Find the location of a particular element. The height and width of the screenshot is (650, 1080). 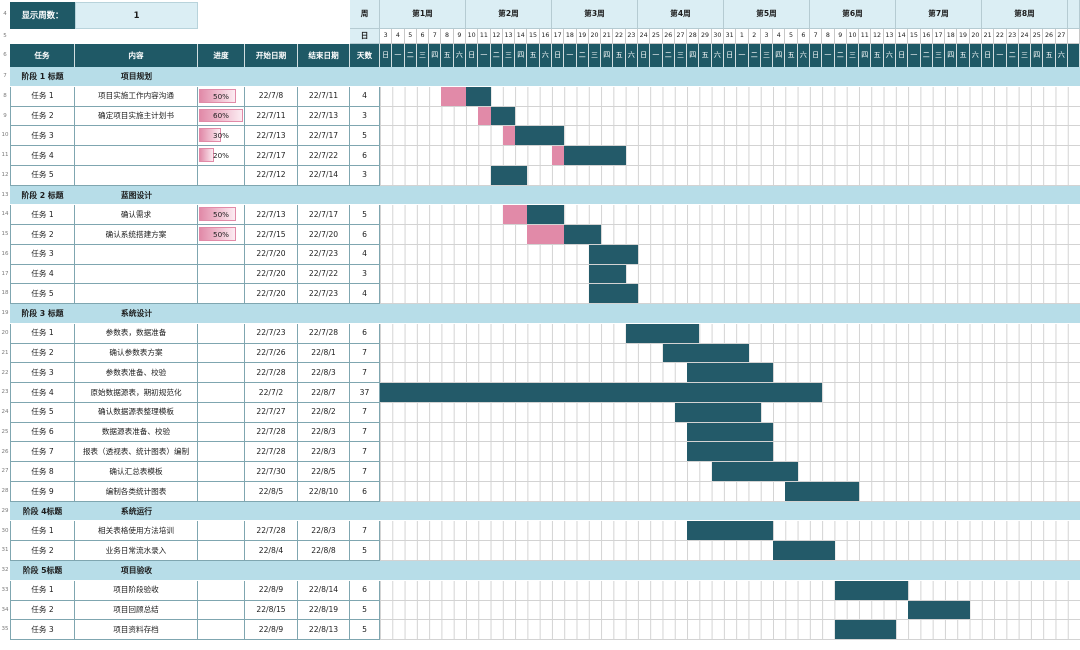

task-end-cell: 22/8/8 is located at coordinates (324, 551).